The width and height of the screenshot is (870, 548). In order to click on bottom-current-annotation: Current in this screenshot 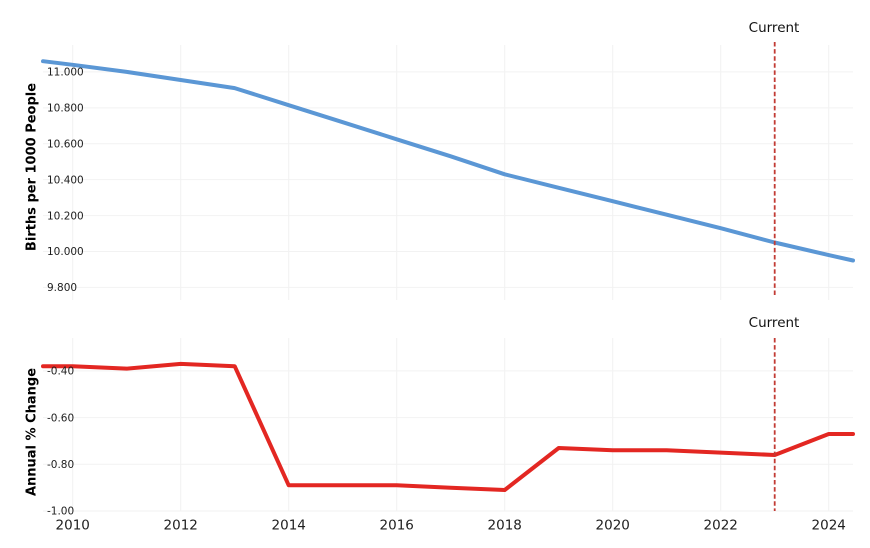, I will do `click(774, 323)`.